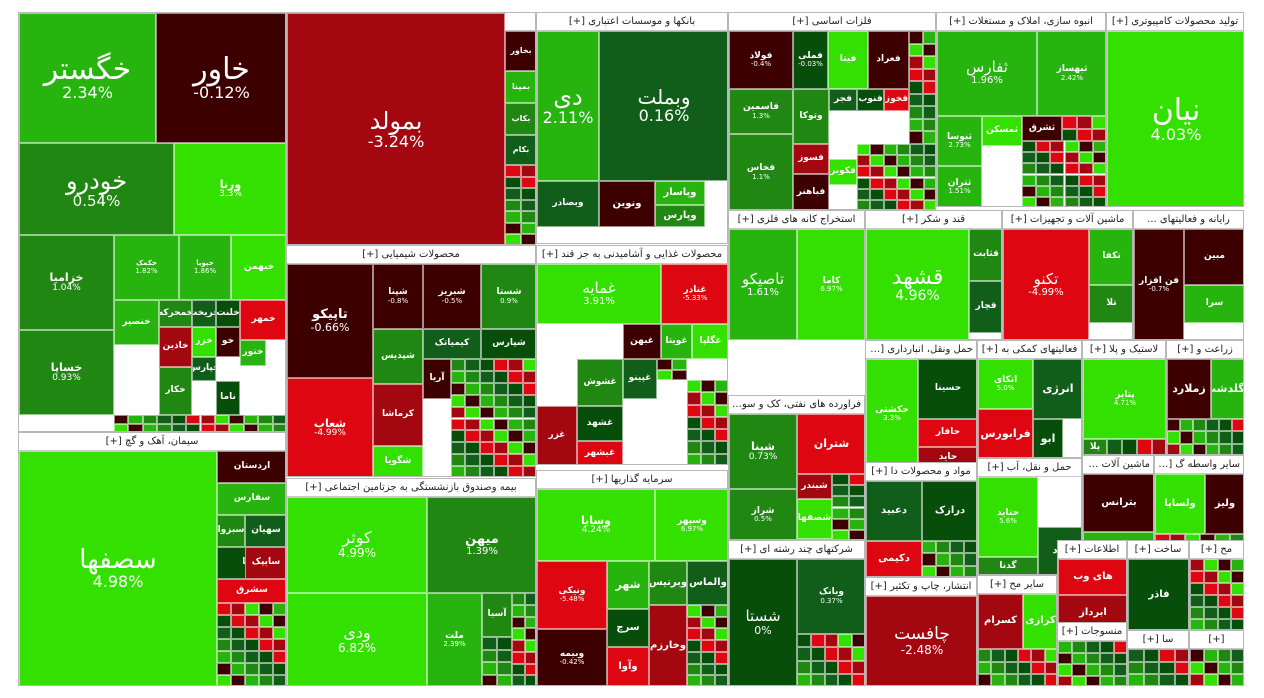 The image size is (1264, 698). Describe the element at coordinates (1029, 468) in the screenshot. I see `sector-title: حمل و نقل، آب [+]` at that location.